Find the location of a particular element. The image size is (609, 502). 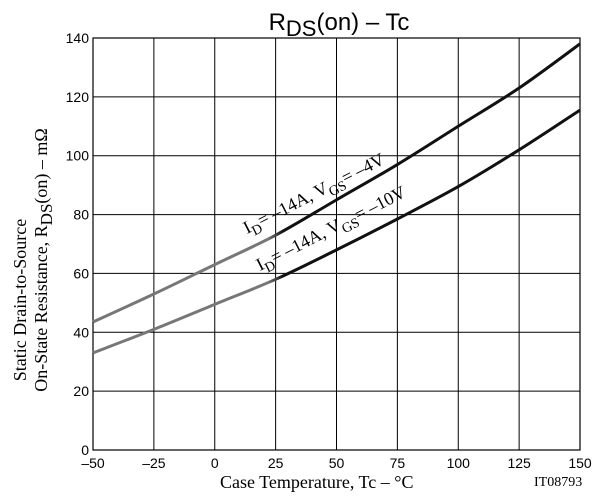

x-axis-label: Case Temperature, Tc – °C is located at coordinates (316, 482).